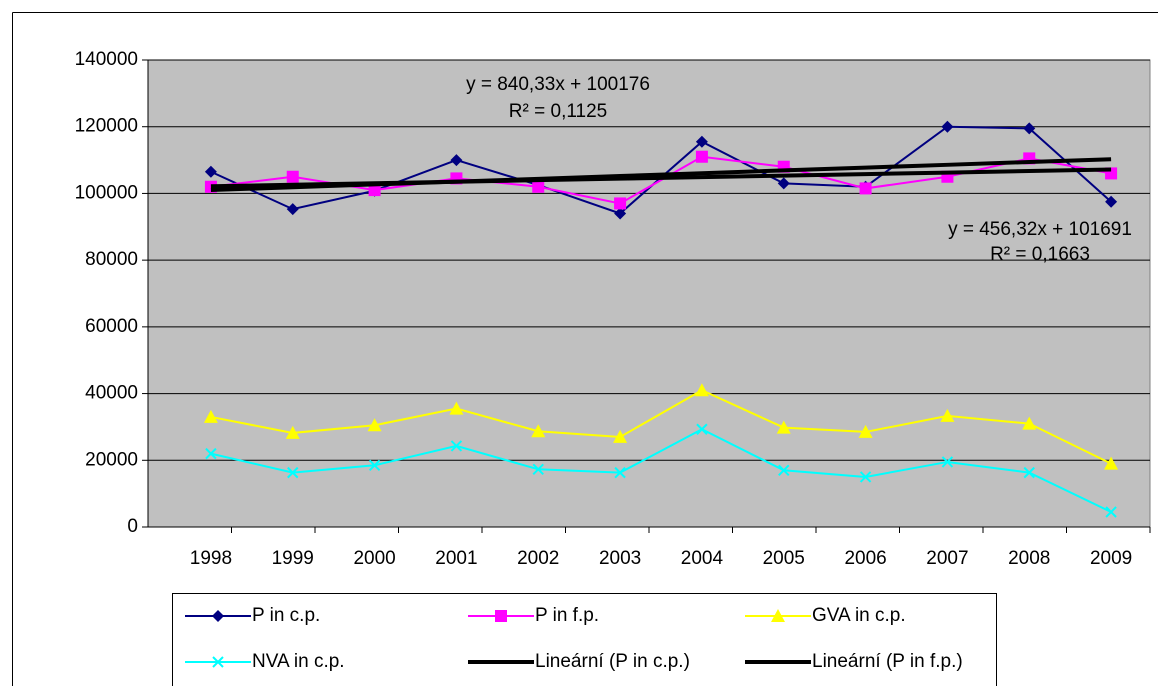 Image resolution: width=1158 pixels, height=686 pixels. Describe the element at coordinates (111, 393) in the screenshot. I see `y-tick-label: 40000` at that location.